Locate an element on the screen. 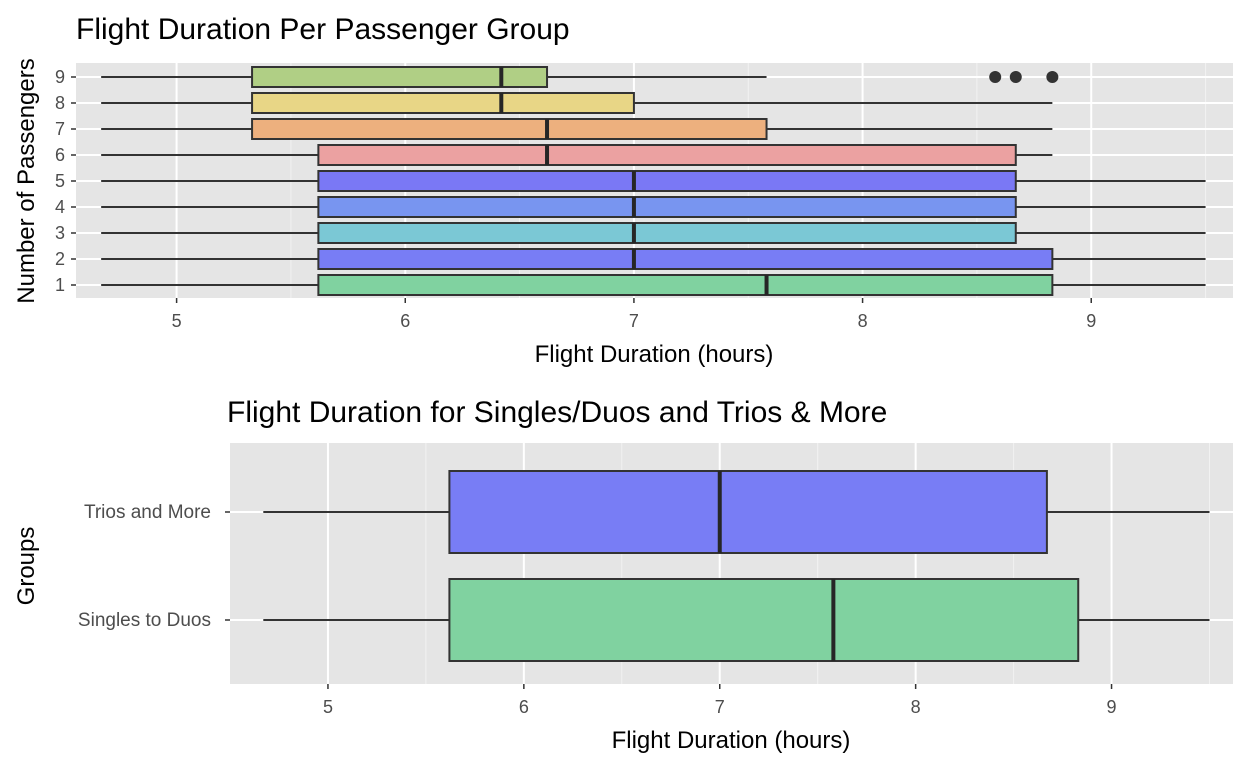  y-tick-label: 4 is located at coordinates (60, 207).